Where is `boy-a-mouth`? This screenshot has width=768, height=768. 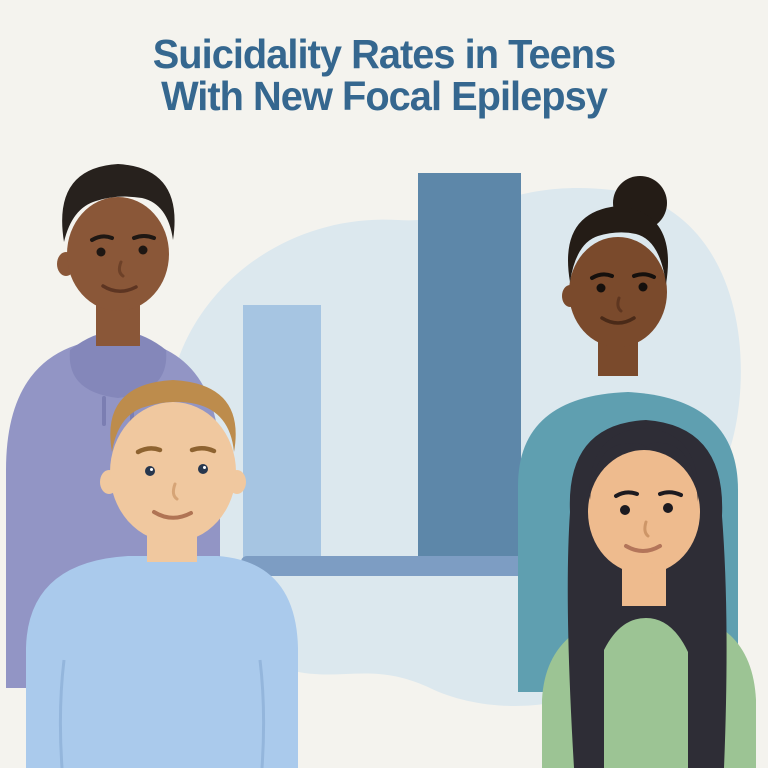
boy-a-mouth is located at coordinates (119, 288).